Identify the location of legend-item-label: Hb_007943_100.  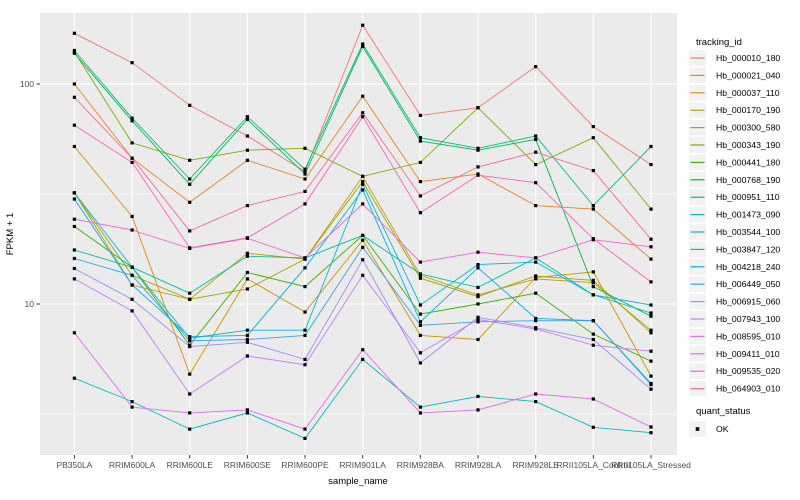
(748, 319).